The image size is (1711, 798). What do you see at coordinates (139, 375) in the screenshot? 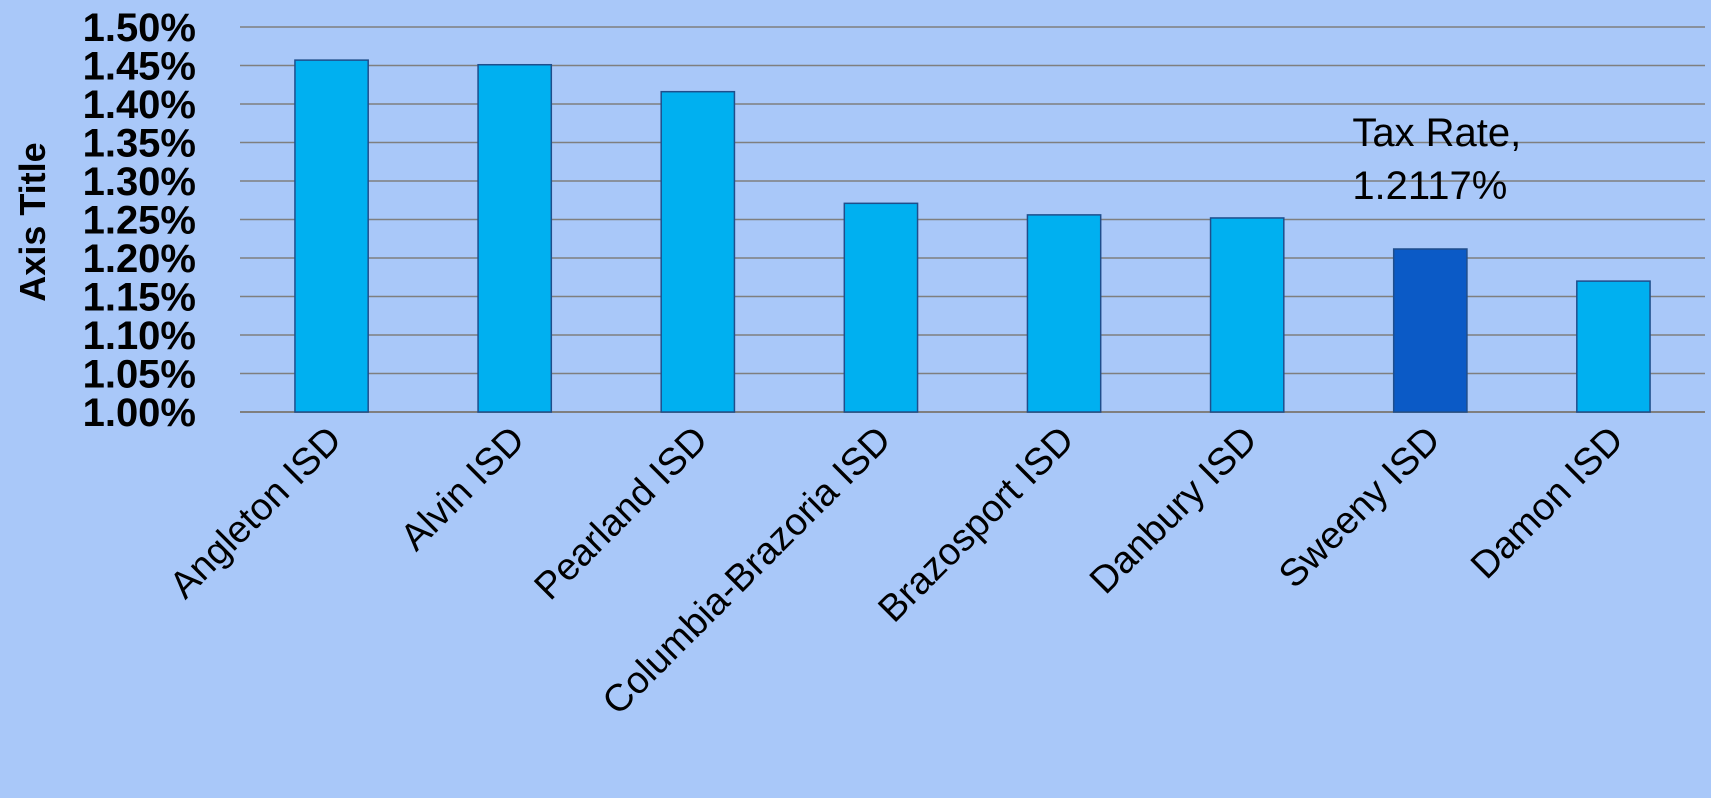
I see `y-tick-label: 1.05%` at bounding box center [139, 375].